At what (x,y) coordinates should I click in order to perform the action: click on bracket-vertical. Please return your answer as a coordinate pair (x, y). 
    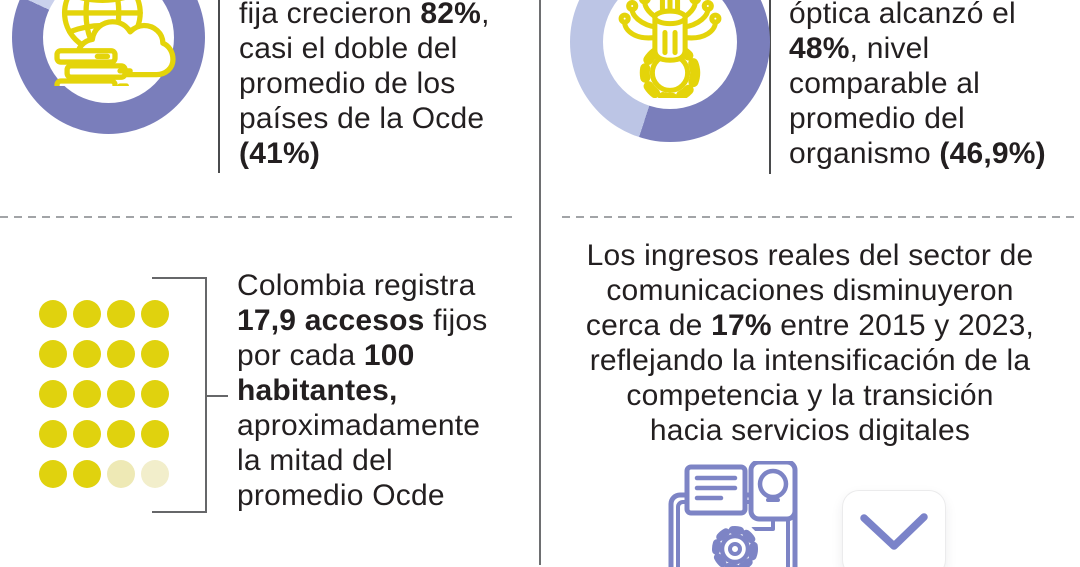
    Looking at the image, I should click on (206, 395).